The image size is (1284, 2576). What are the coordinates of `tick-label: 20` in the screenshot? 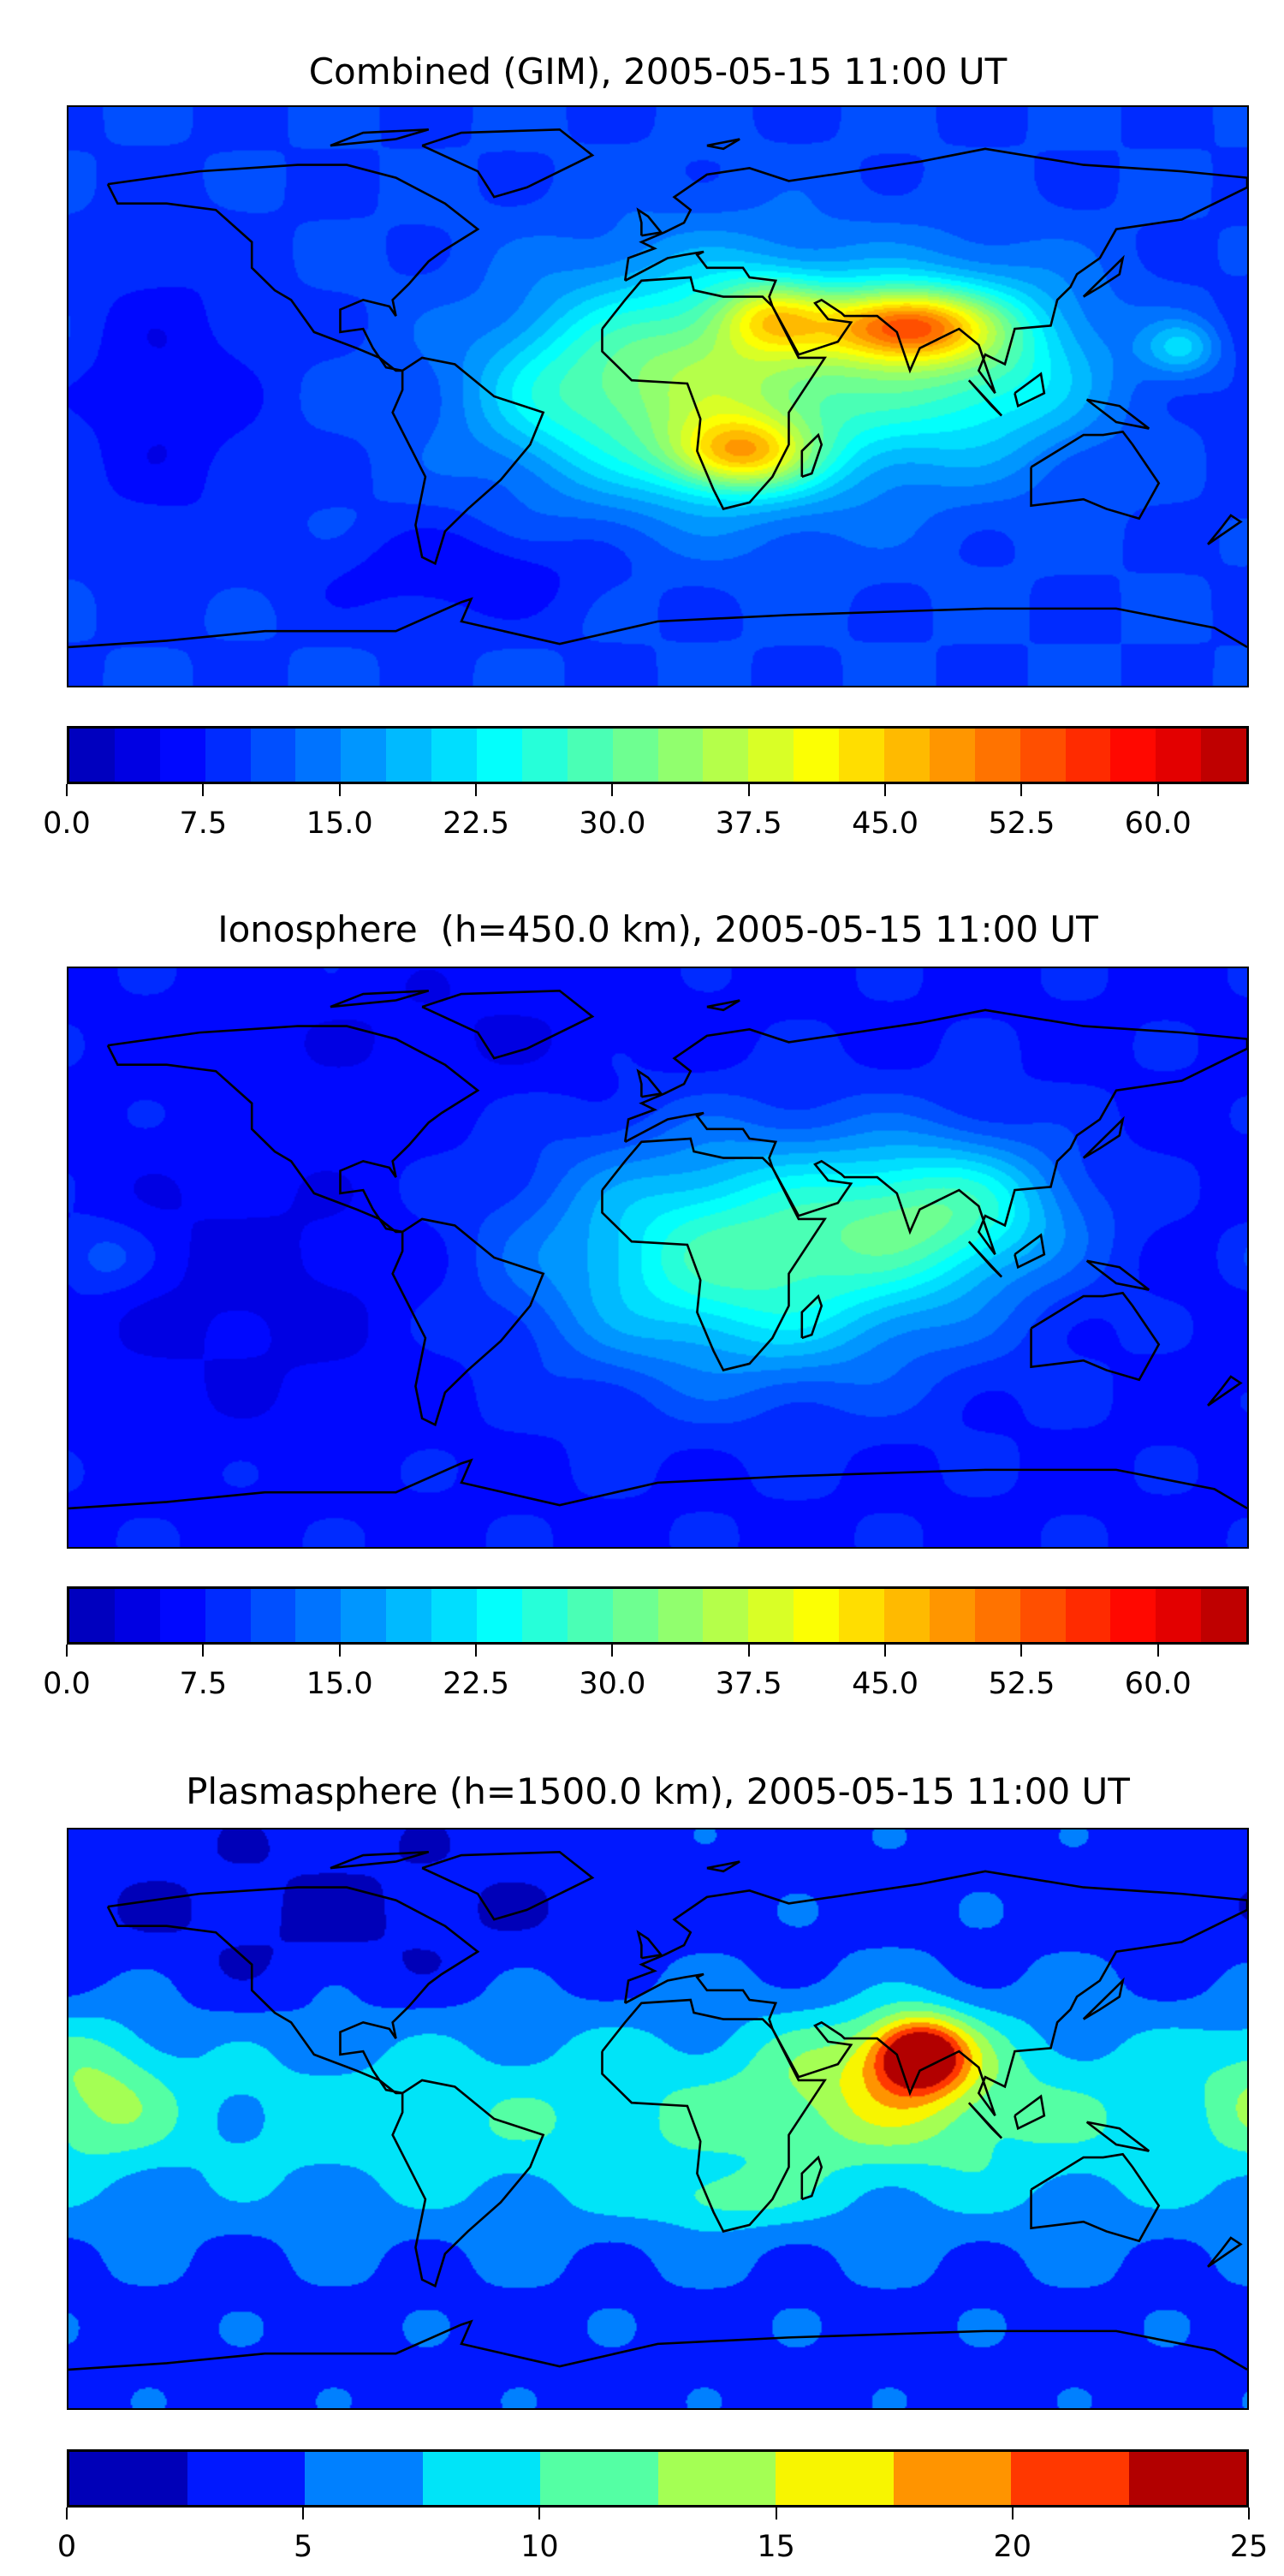 It's located at (1012, 2547).